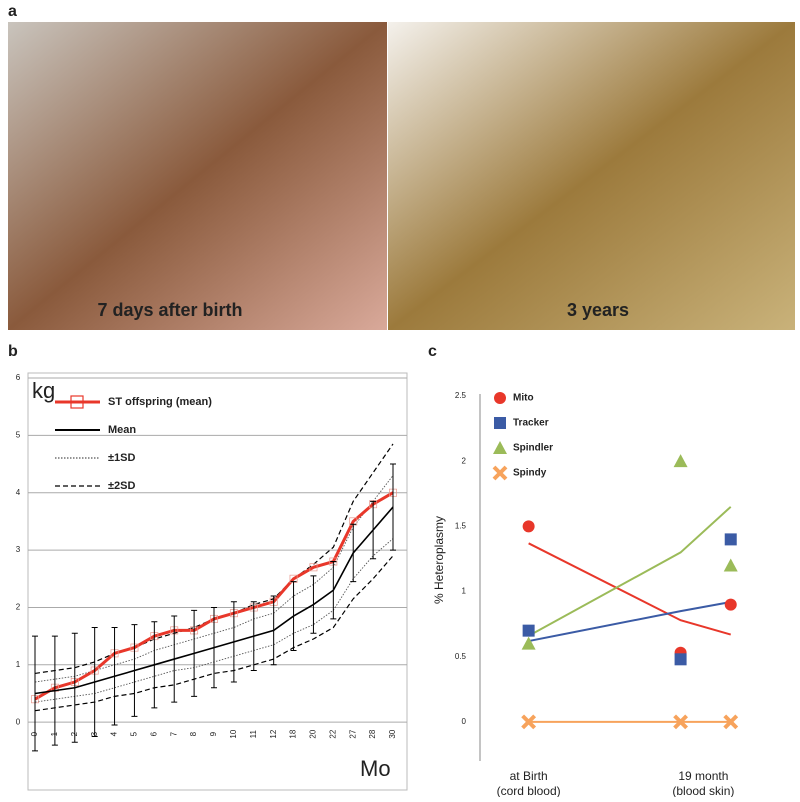 The height and width of the screenshot is (802, 800). What do you see at coordinates (439, 560) in the screenshot?
I see `y-axis-label: % Heteroplasmy` at bounding box center [439, 560].